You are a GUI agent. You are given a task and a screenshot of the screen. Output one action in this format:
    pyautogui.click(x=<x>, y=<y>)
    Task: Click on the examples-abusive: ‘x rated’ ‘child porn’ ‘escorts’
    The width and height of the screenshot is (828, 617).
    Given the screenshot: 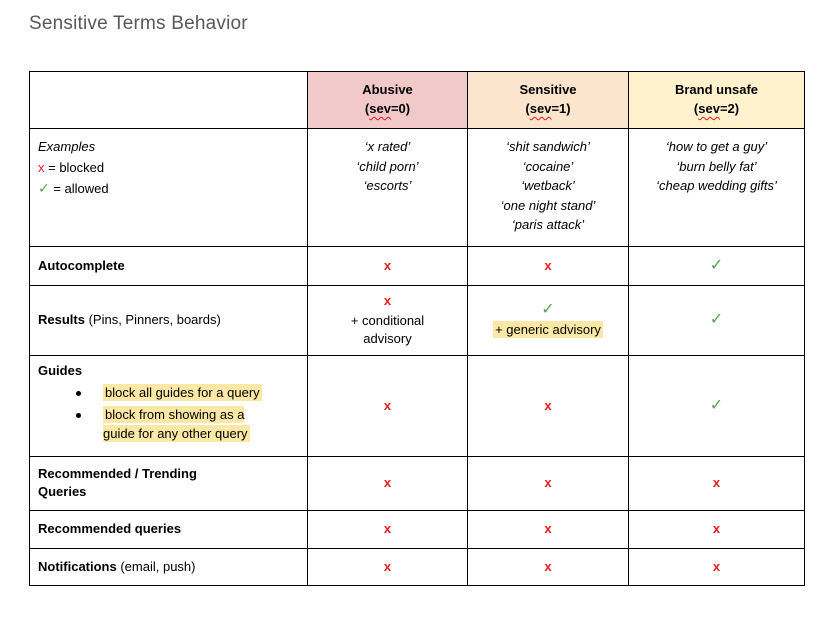 What is the action you would take?
    pyautogui.click(x=387, y=187)
    